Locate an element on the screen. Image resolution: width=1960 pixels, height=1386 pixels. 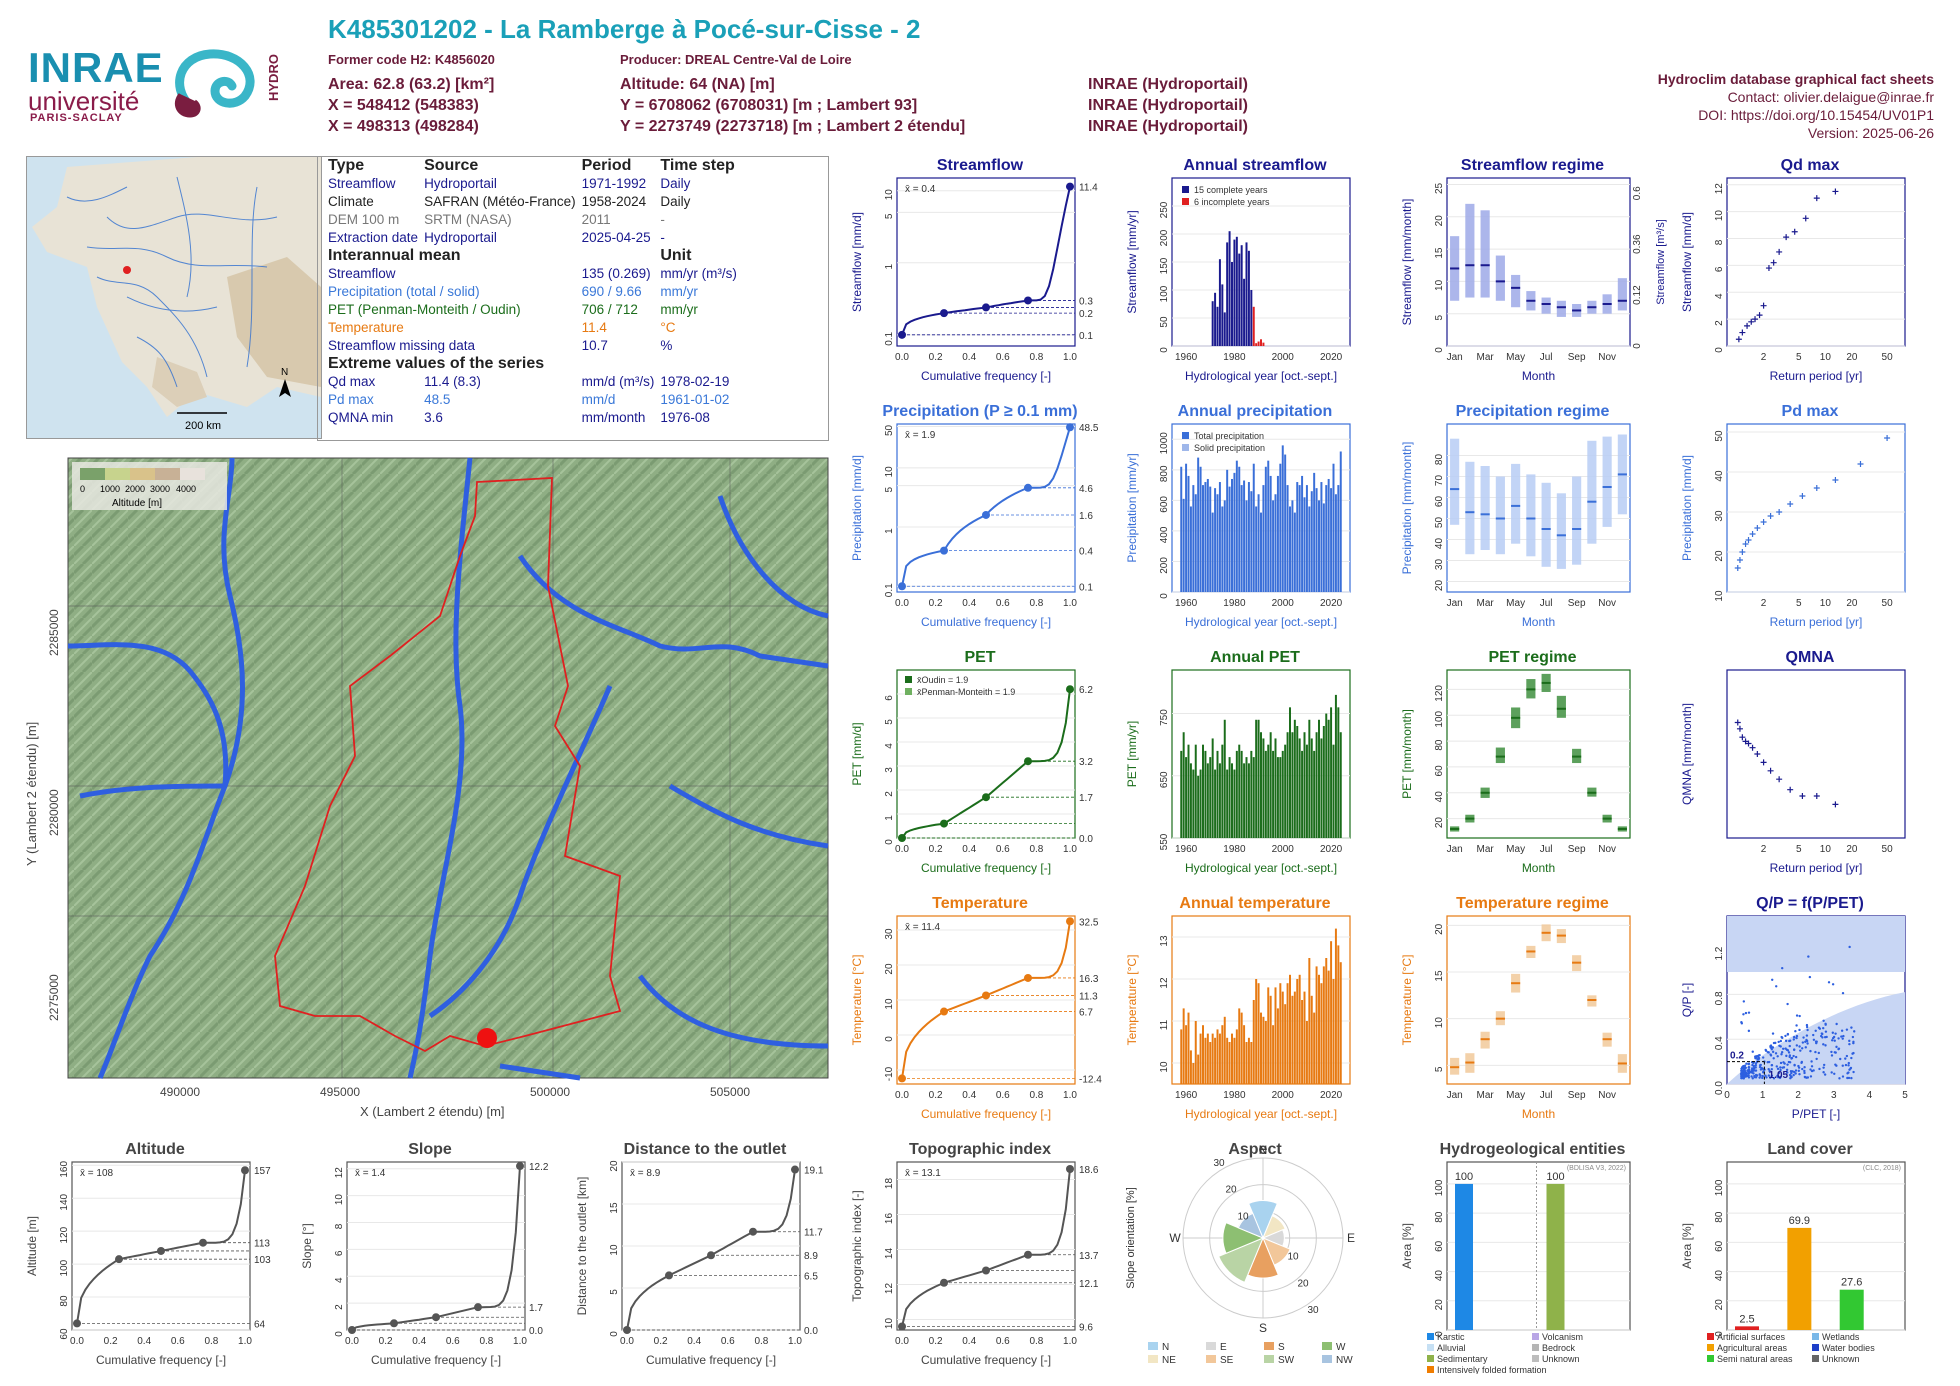
y-tick-label: 20 is located at coordinates (1439, 929).